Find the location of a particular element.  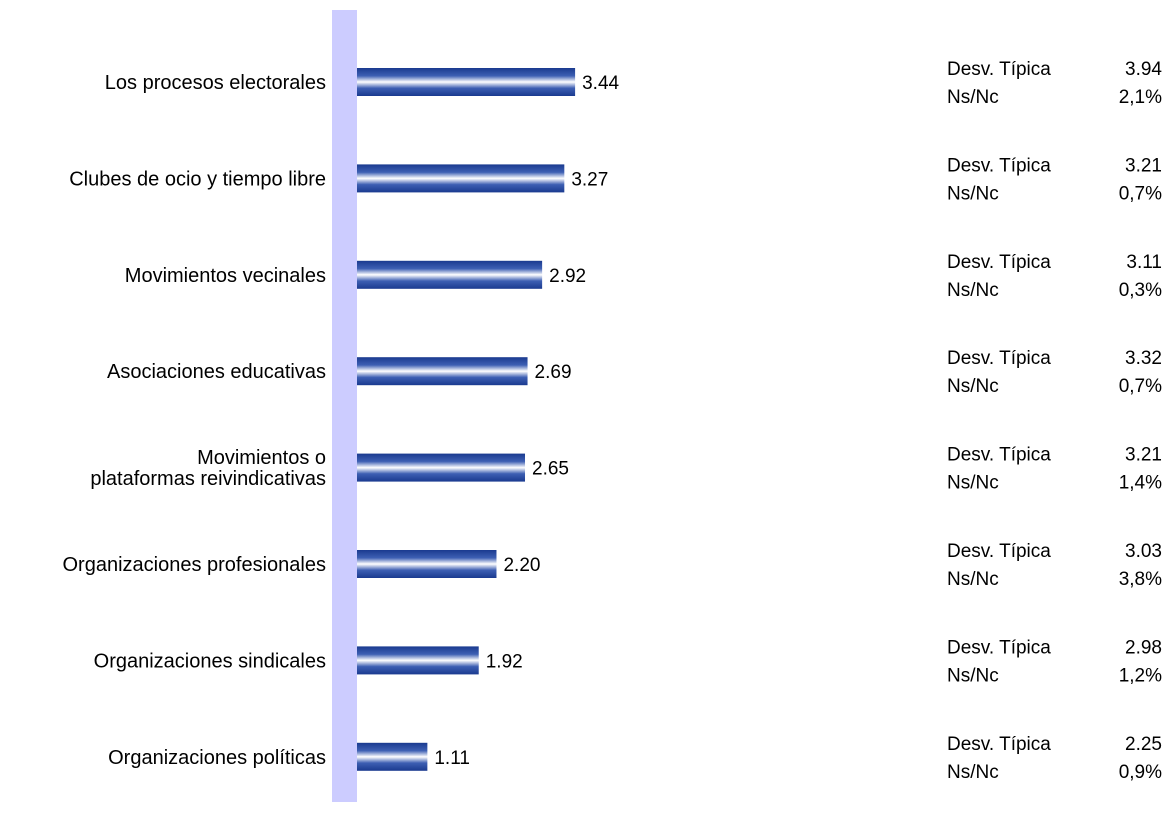

bar-value-label: 2.20 is located at coordinates (521, 565).